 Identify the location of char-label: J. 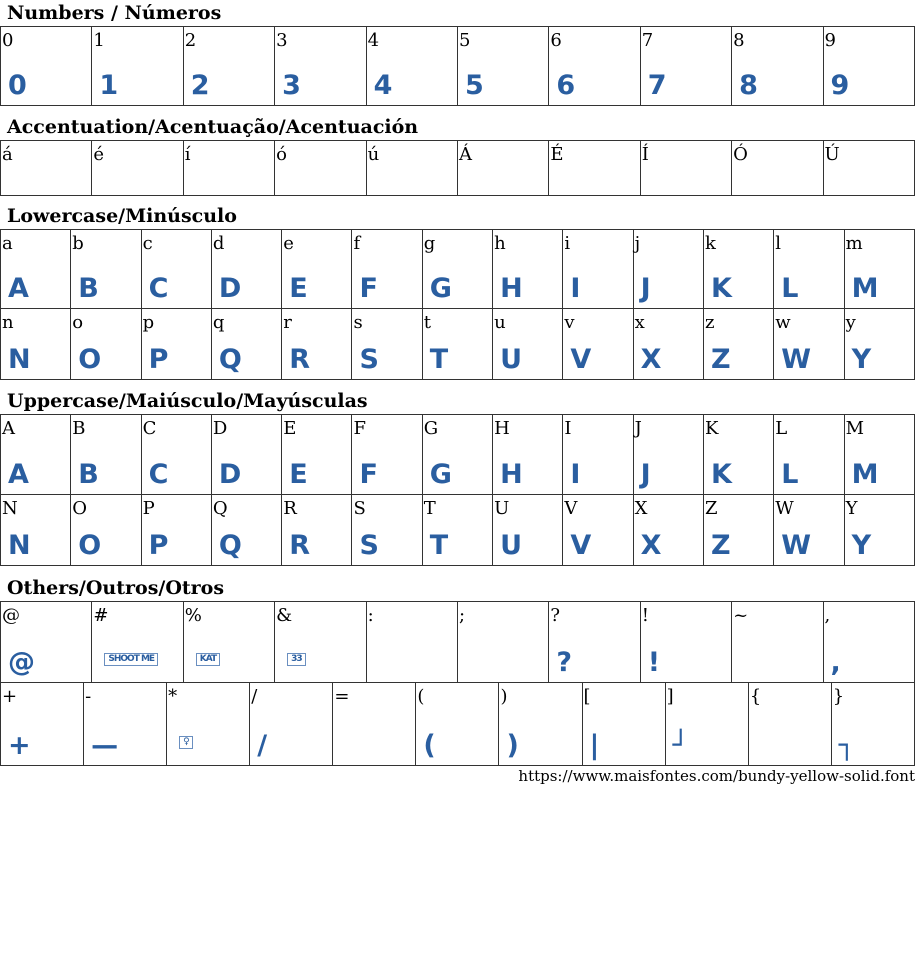
(638, 428).